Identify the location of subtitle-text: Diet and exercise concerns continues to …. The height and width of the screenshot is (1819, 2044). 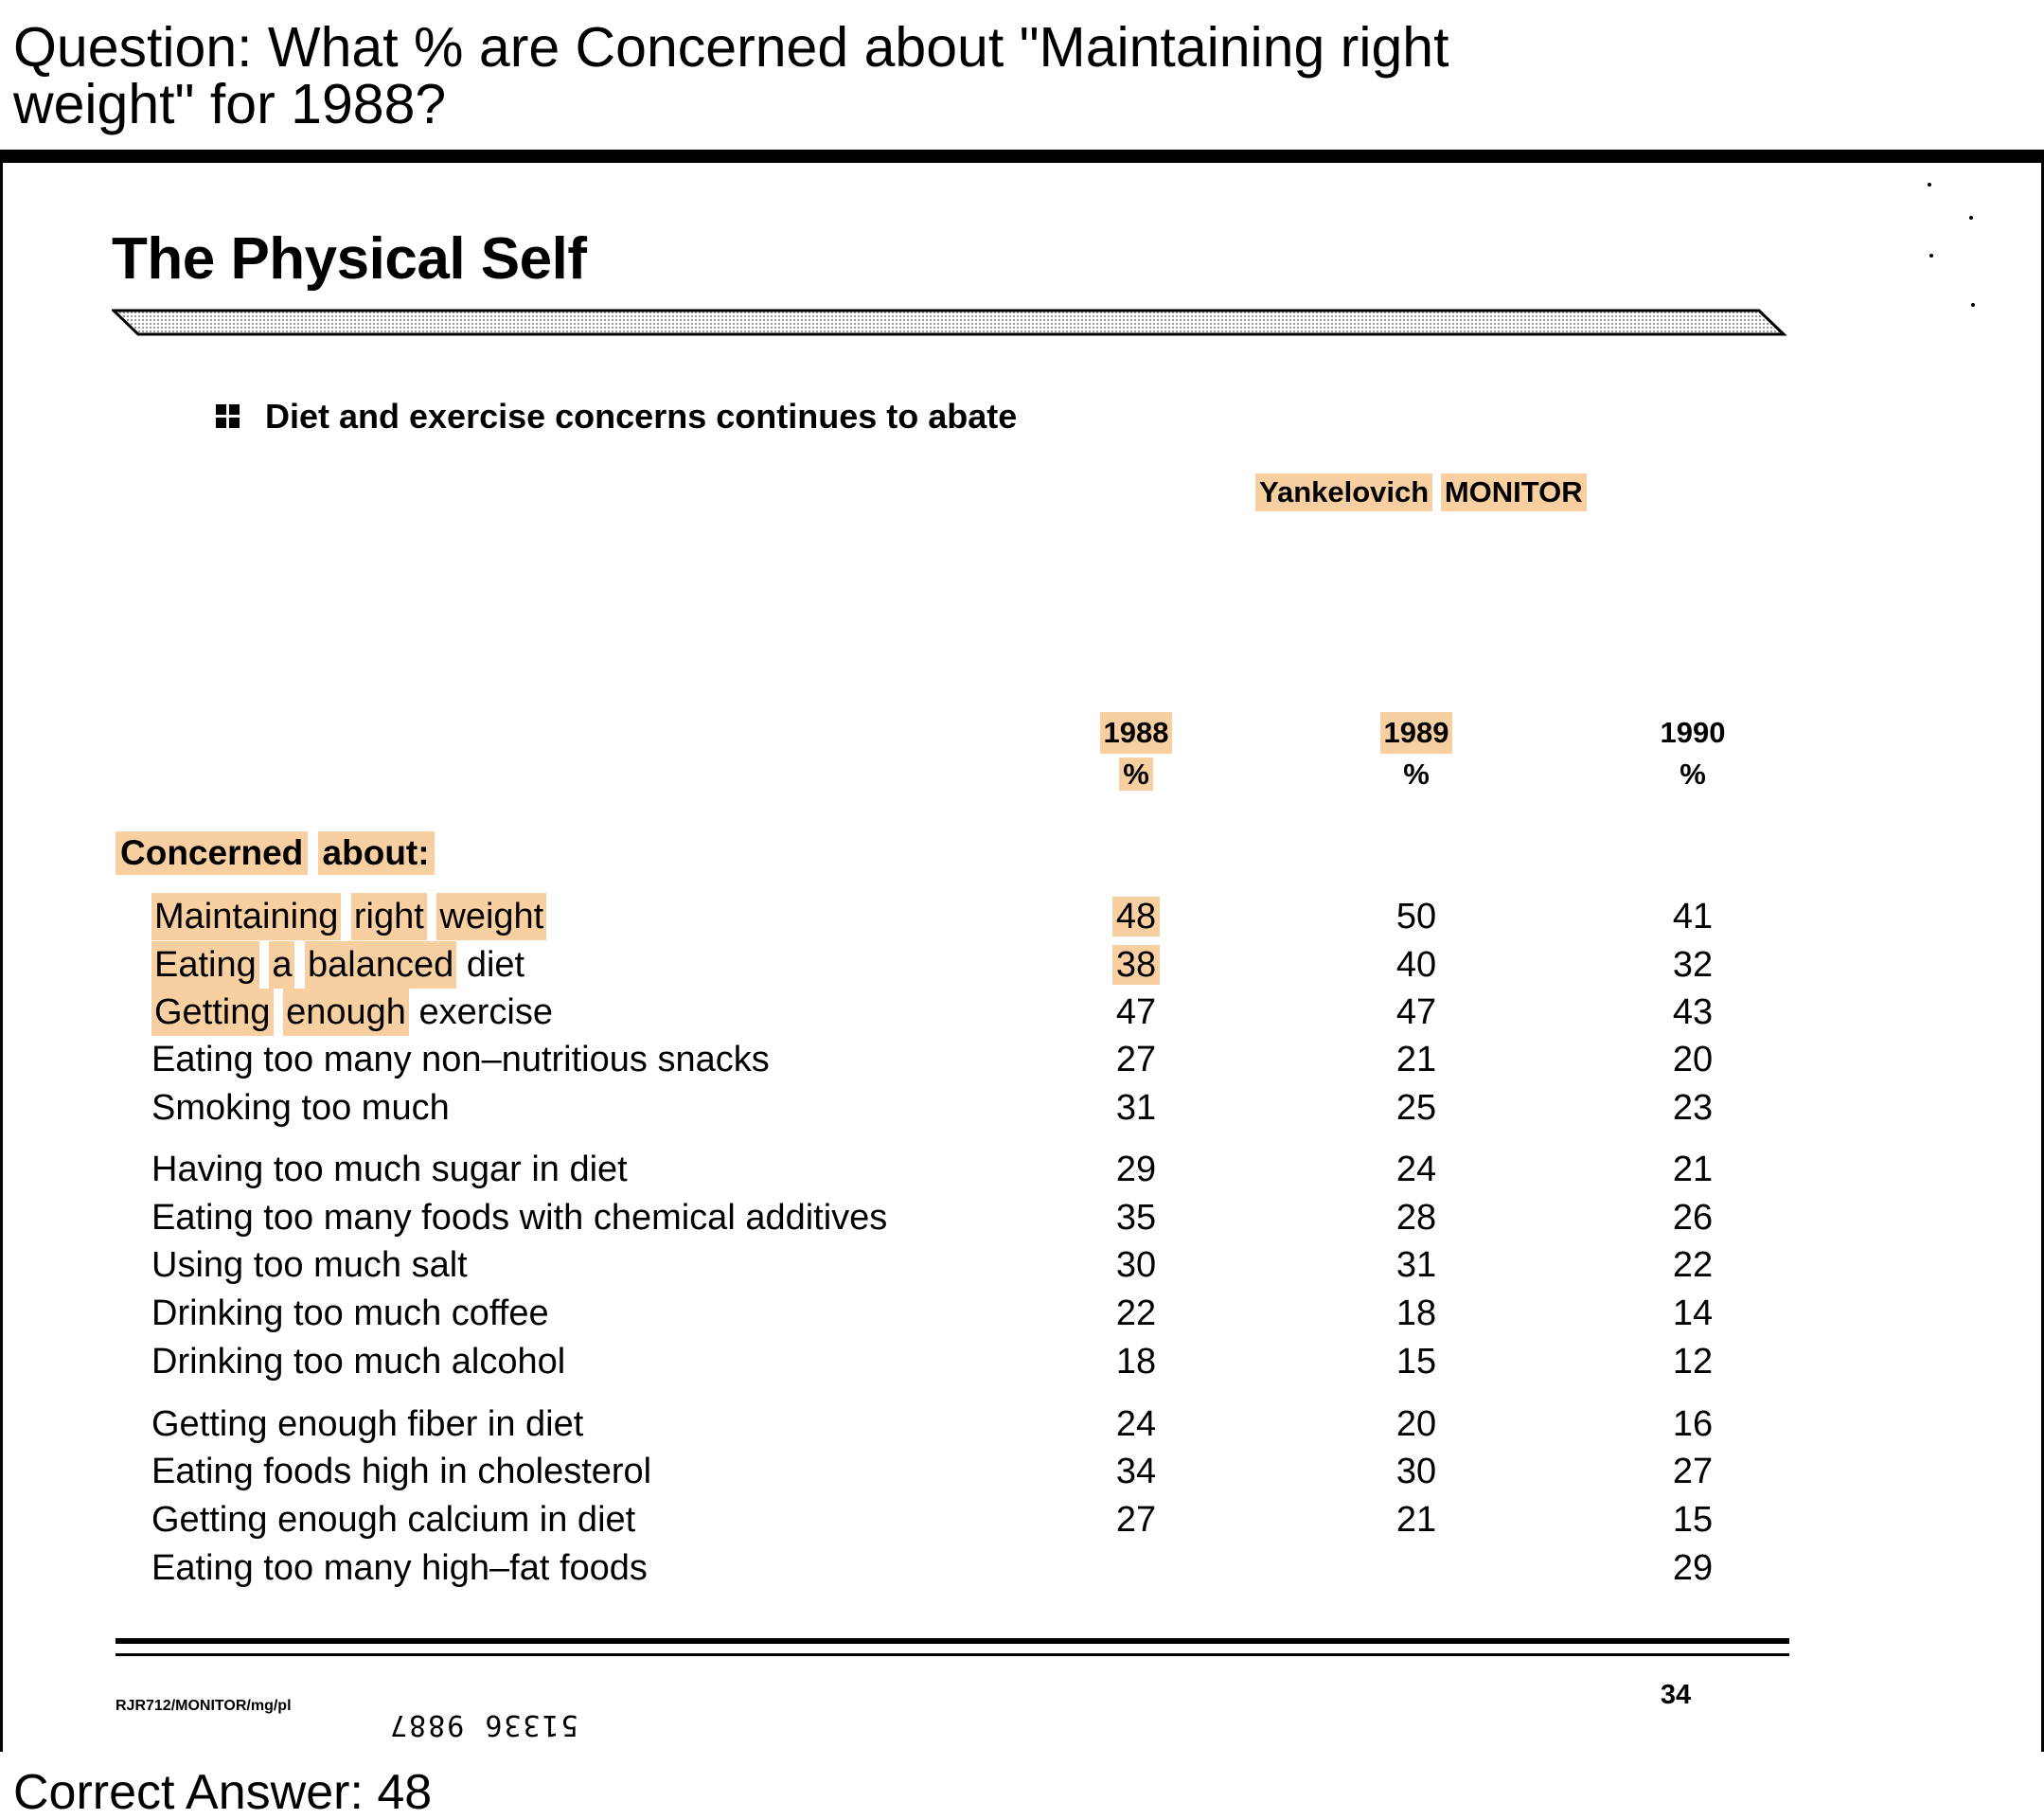
(641, 416).